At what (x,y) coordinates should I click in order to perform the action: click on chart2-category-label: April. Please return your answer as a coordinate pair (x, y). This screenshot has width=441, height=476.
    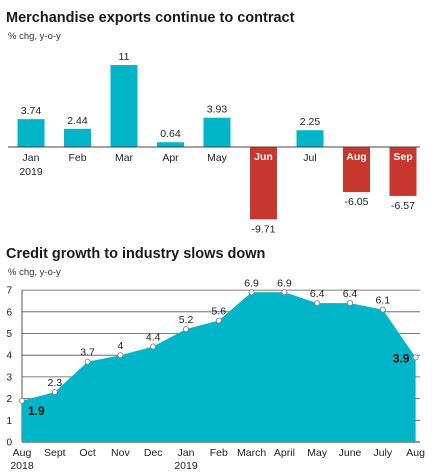
    Looking at the image, I should click on (284, 453).